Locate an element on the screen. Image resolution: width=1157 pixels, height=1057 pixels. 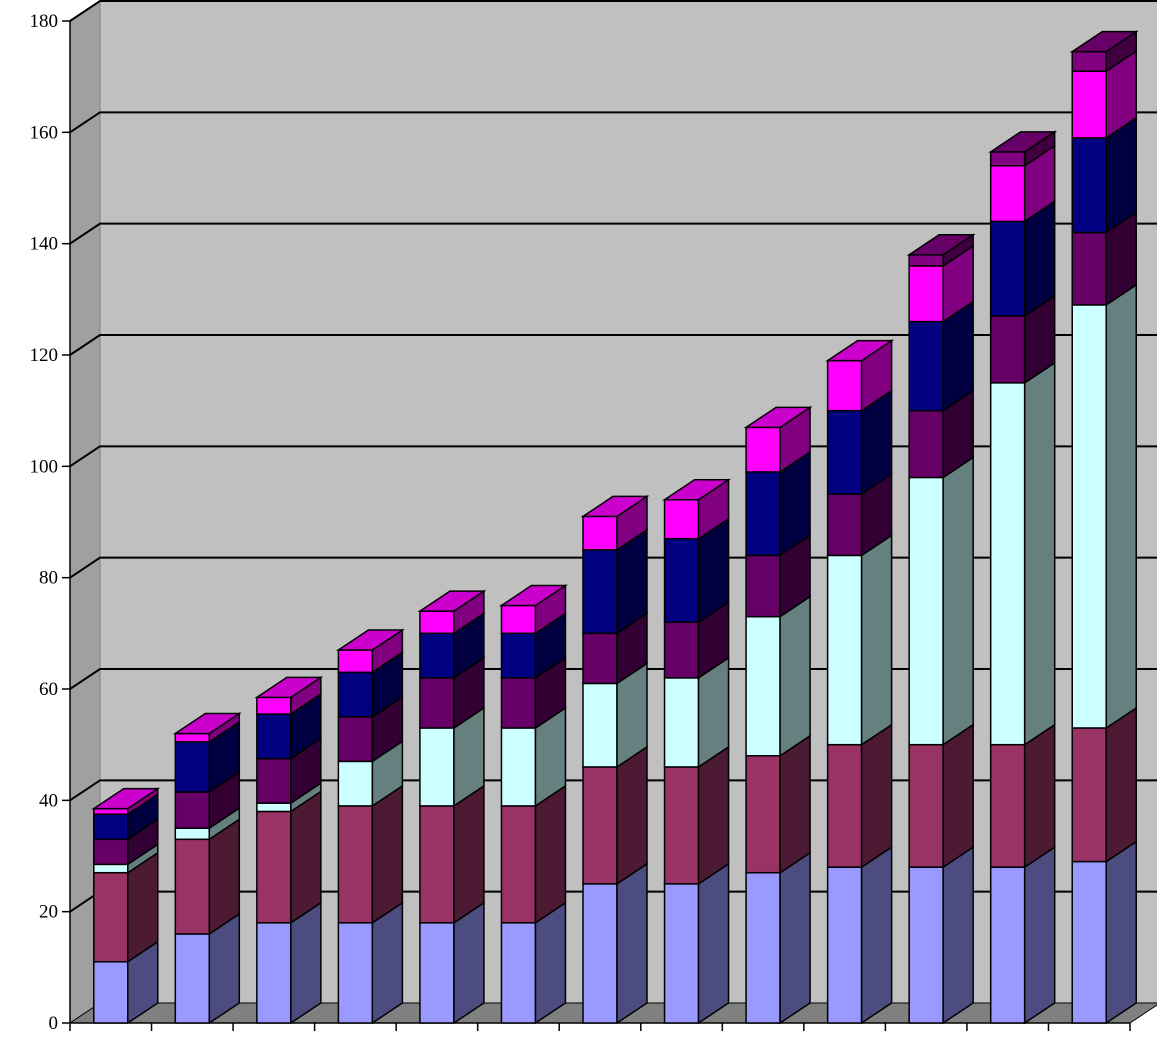
y-tick-label: 180 is located at coordinates (44, 21).